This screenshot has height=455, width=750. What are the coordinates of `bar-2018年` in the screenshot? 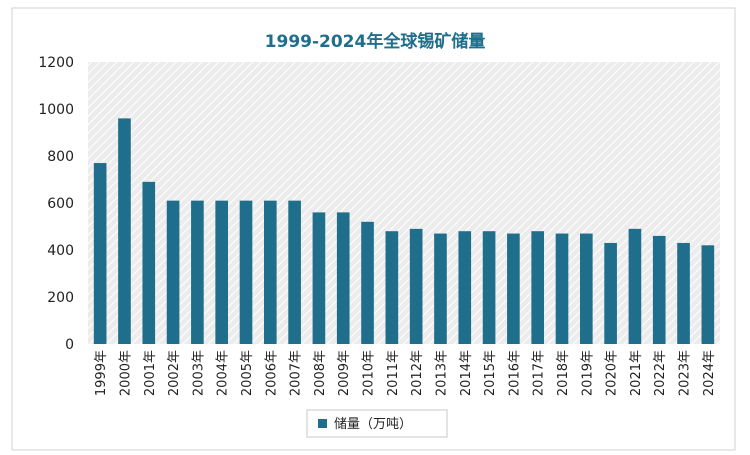 It's located at (562, 288).